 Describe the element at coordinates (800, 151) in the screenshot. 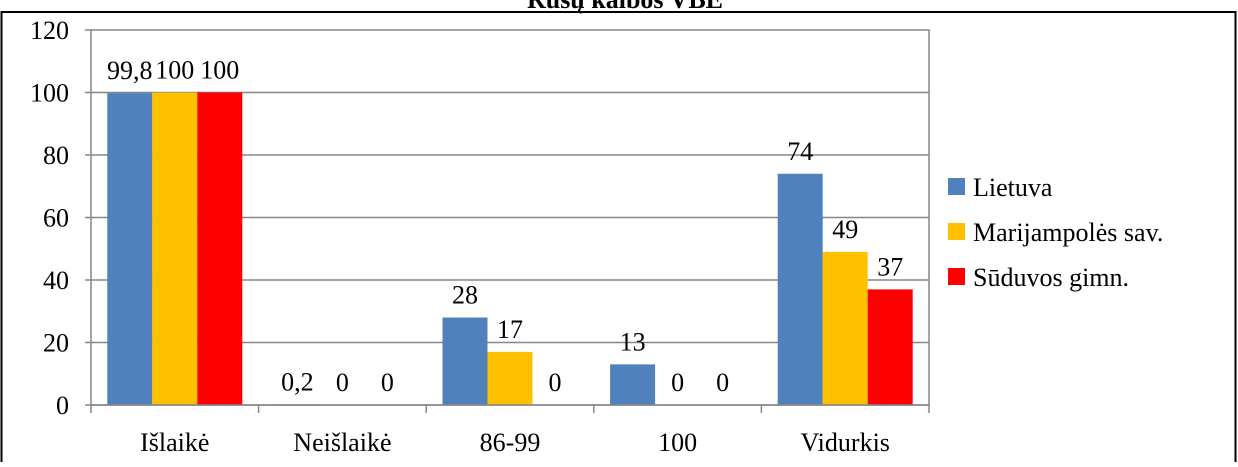

I see `data-label: 74` at that location.